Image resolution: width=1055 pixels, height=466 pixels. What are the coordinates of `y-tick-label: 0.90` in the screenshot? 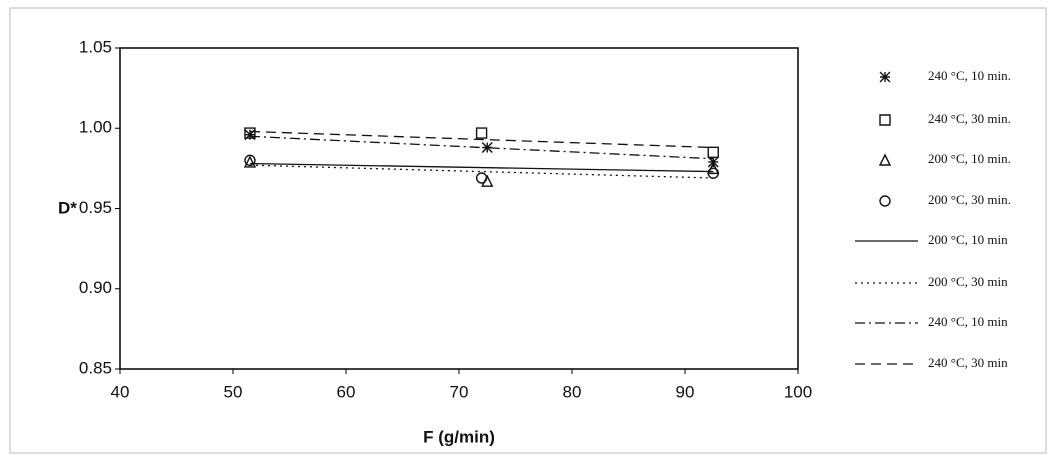 It's located at (95, 287).